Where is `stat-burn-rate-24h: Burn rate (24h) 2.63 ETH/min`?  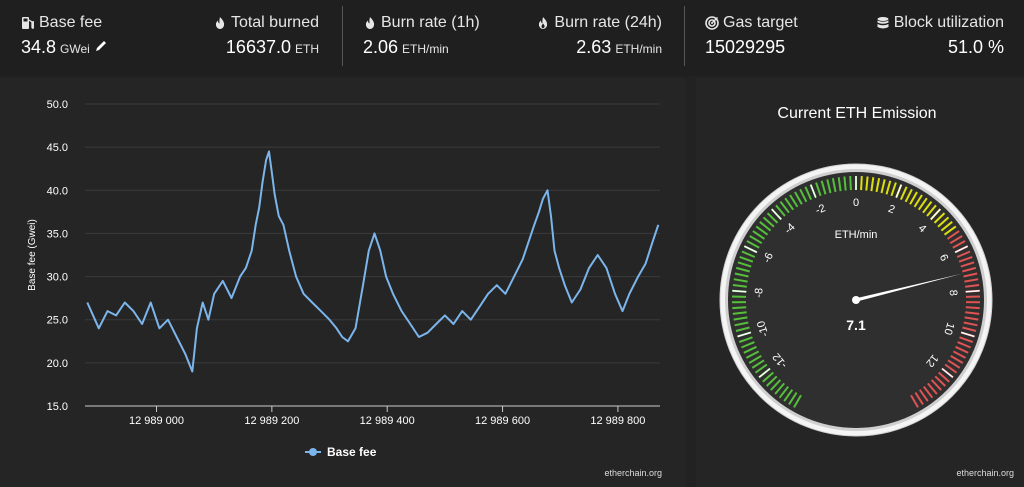 stat-burn-rate-24h: Burn rate (24h) 2.63 ETH/min is located at coordinates (599, 36).